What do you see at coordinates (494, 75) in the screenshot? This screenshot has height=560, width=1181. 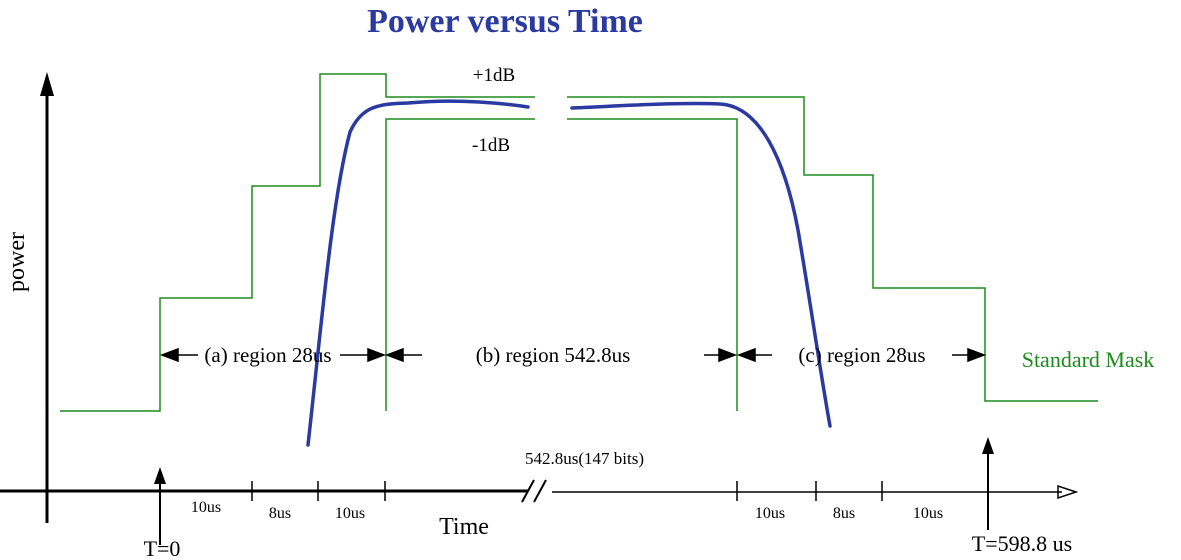 I see `upper-tolerance-label: +1dB` at bounding box center [494, 75].